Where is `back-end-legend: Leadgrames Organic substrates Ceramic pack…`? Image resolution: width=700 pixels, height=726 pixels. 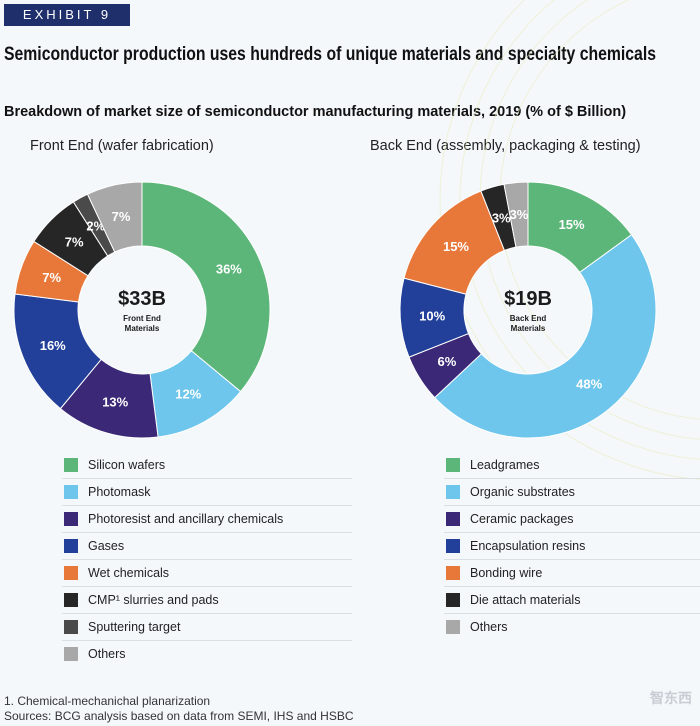 back-end-legend: Leadgrames Organic substrates Ceramic pack… is located at coordinates (572, 546).